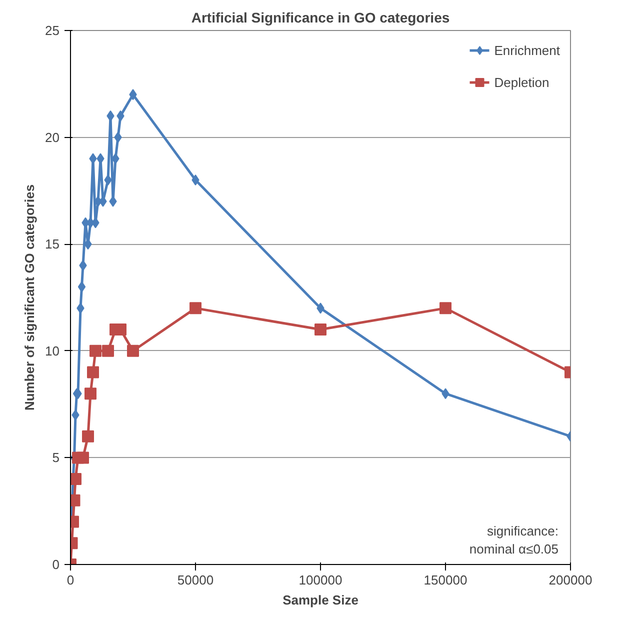  Describe the element at coordinates (56, 458) in the screenshot. I see `y-tick-label: 5` at that location.